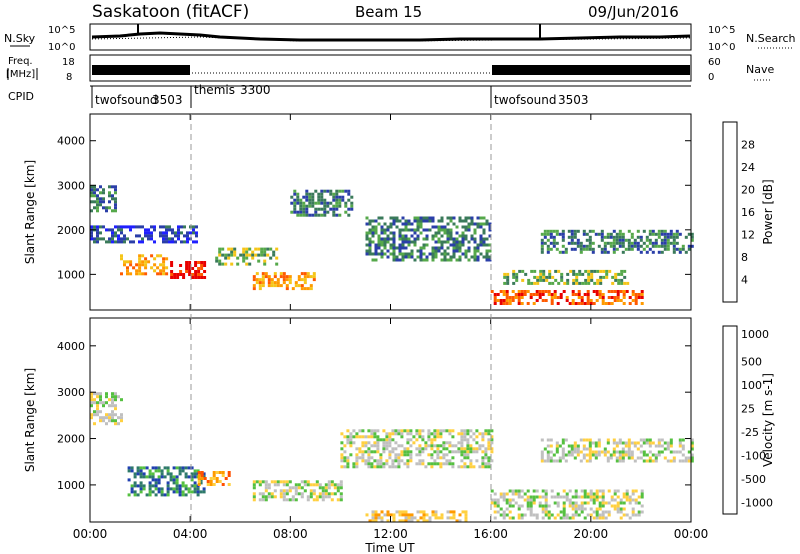  What do you see at coordinates (525, 100) in the screenshot?
I see `cpid-mode-3-name: twofsound` at bounding box center [525, 100].